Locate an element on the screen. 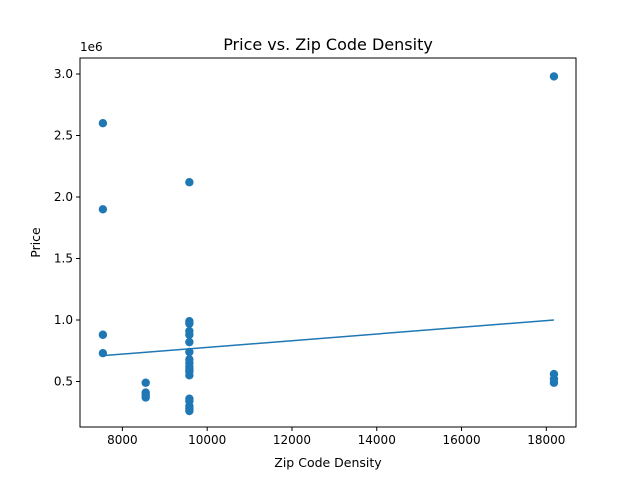 Image resolution: width=640 pixels, height=480 pixels. y-tick-label: 0.5 is located at coordinates (63, 381).